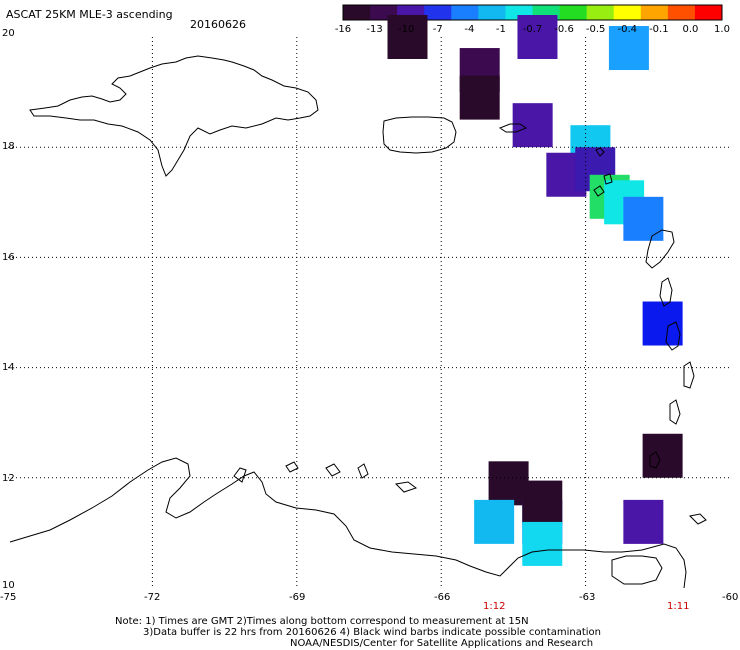 The image size is (740, 650). I want to click on coastline-bonaire, so click(363, 471).